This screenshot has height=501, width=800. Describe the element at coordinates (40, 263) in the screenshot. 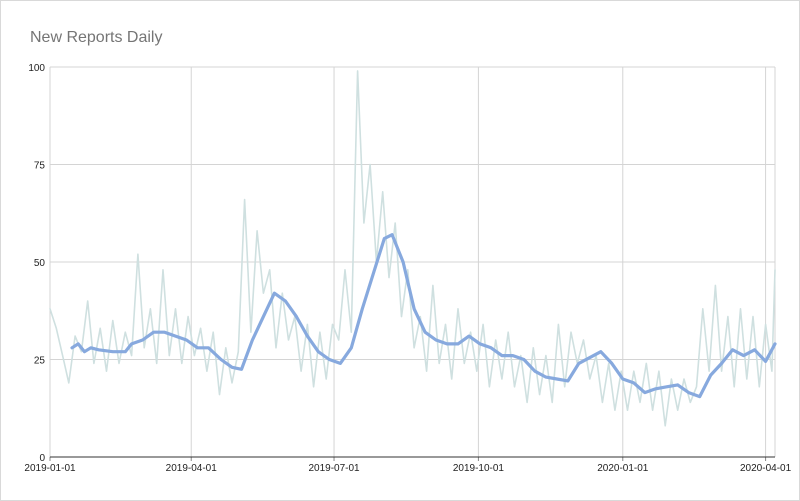

I see `y-tick-label: 50` at that location.